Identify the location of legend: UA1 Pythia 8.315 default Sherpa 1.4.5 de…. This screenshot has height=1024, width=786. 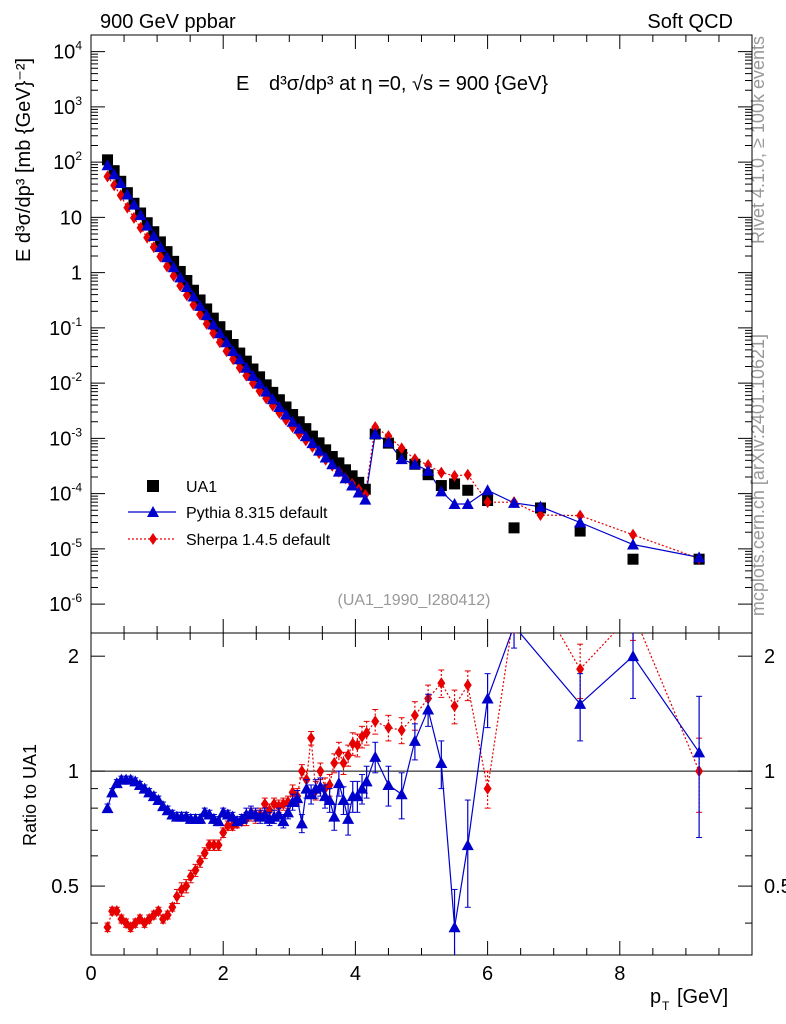
(229, 514).